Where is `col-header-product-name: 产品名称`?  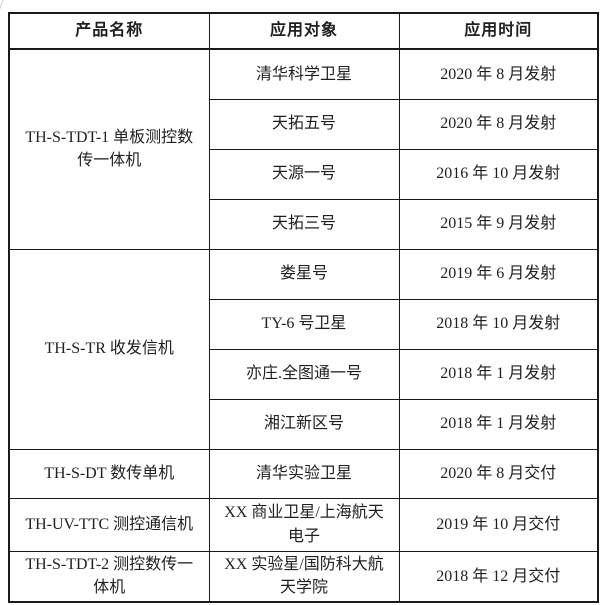 col-header-product-name: 产品名称 is located at coordinates (109, 31).